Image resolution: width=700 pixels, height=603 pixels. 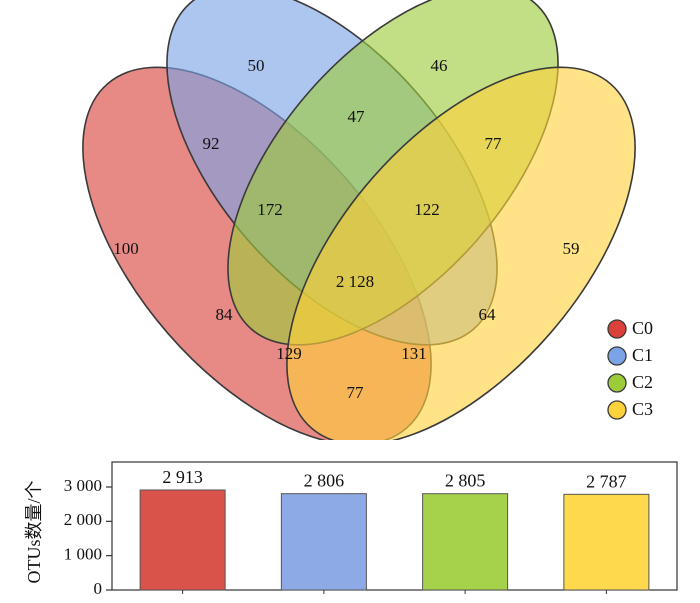 What do you see at coordinates (427, 209) in the screenshot?
I see `venn-region-label-c1-c2-c3: 122` at bounding box center [427, 209].